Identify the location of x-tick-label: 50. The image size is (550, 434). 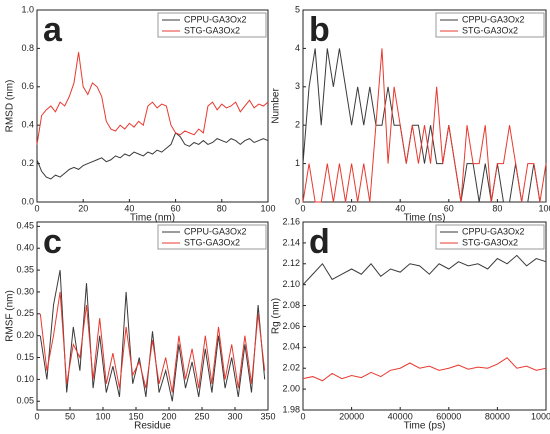
(70, 416).